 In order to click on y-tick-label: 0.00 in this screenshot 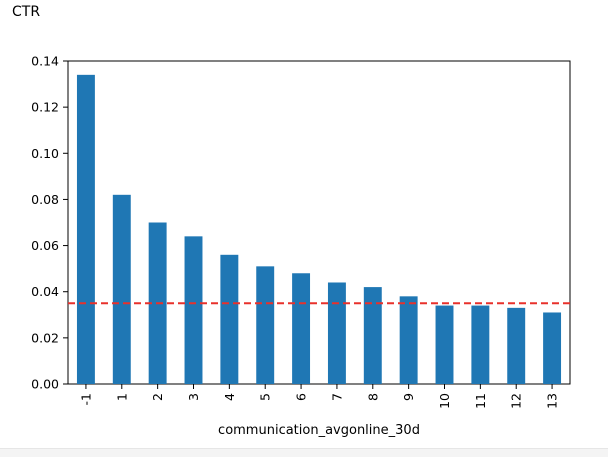, I will do `click(45, 384)`.